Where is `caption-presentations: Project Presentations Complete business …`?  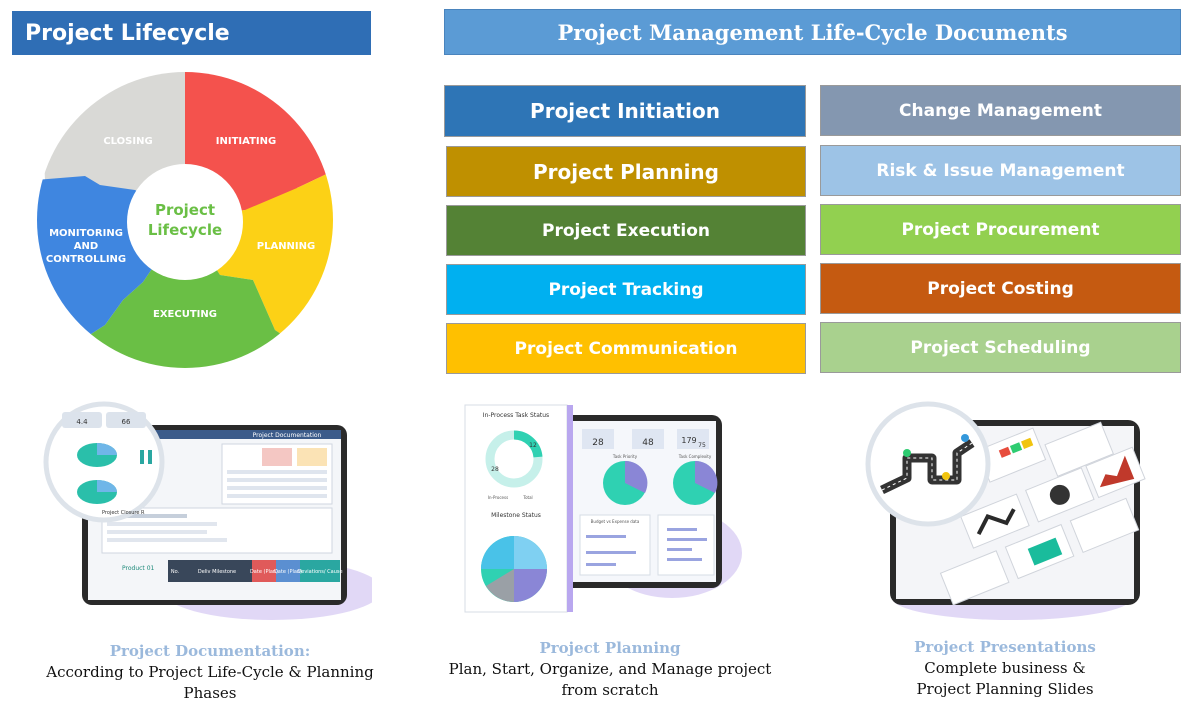
caption-presentations: Project Presentations Complete business … is located at coordinates (1005, 668).